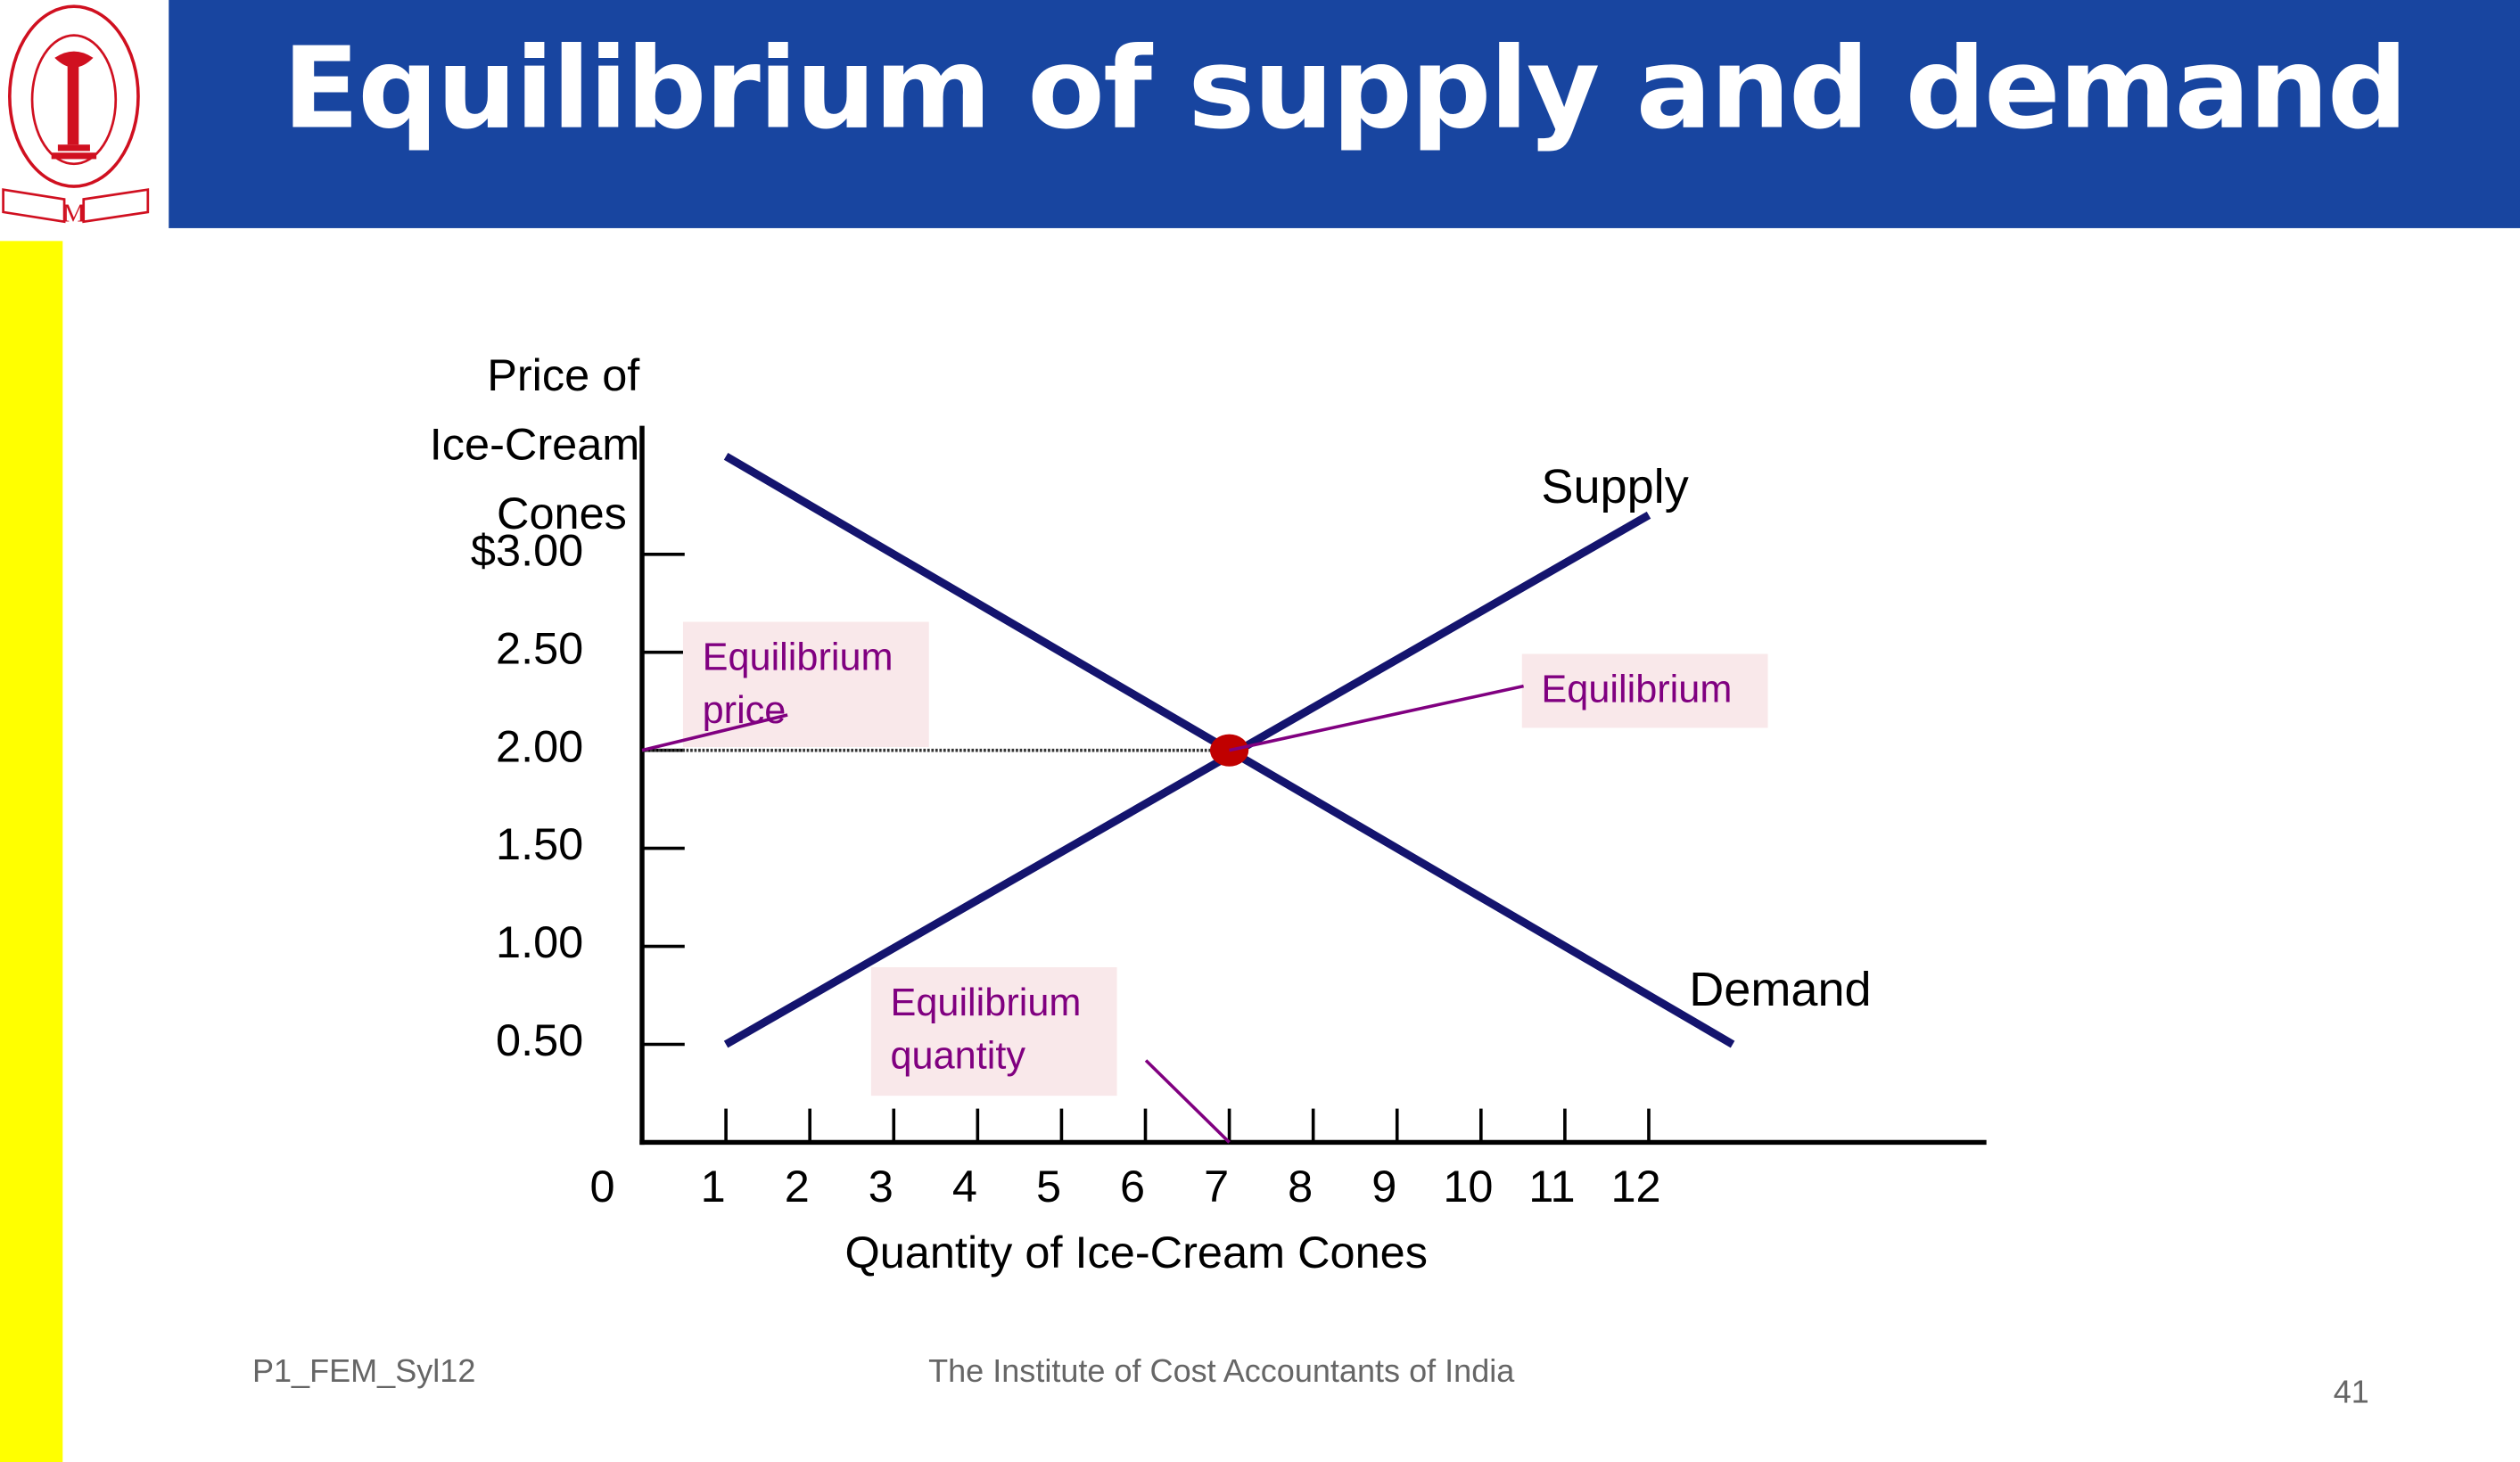 The height and width of the screenshot is (1462, 2520). Describe the element at coordinates (1187, 779) in the screenshot. I see `supply-curve` at that location.